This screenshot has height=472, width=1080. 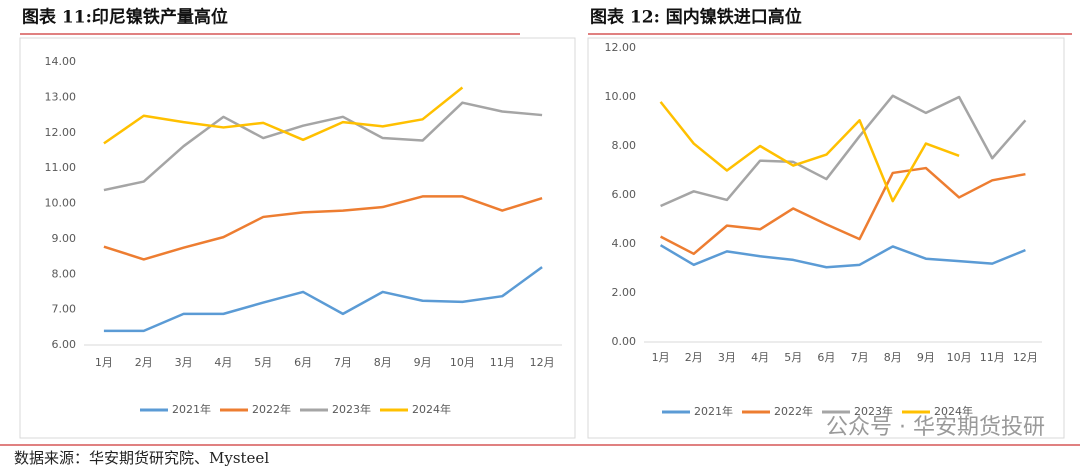 I want to click on watermark: 公众号 · 华安期货投研, so click(x=935, y=427).